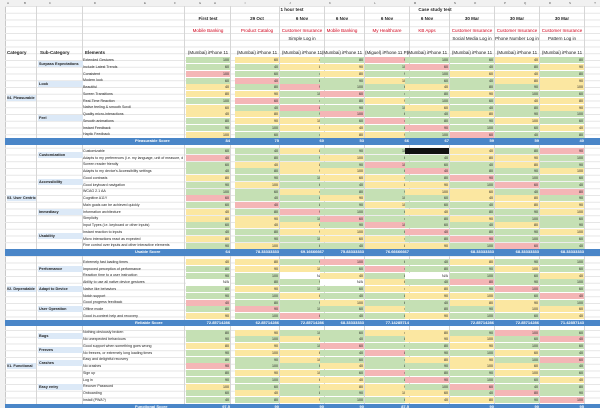 This screenshot has width=600, height=408. What do you see at coordinates (88, 379) in the screenshot?
I see `element-label: Log in` at bounding box center [88, 379].